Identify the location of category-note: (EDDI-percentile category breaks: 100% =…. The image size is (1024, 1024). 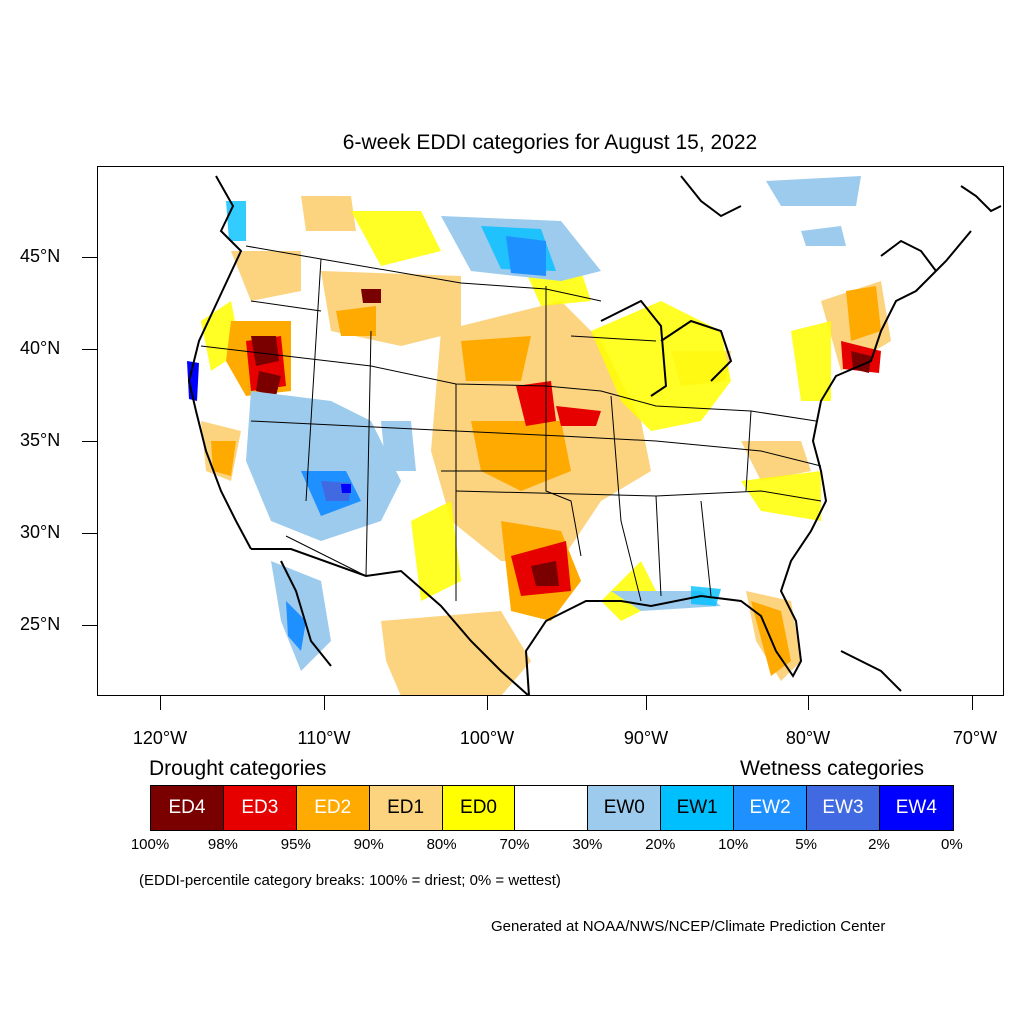
(350, 880).